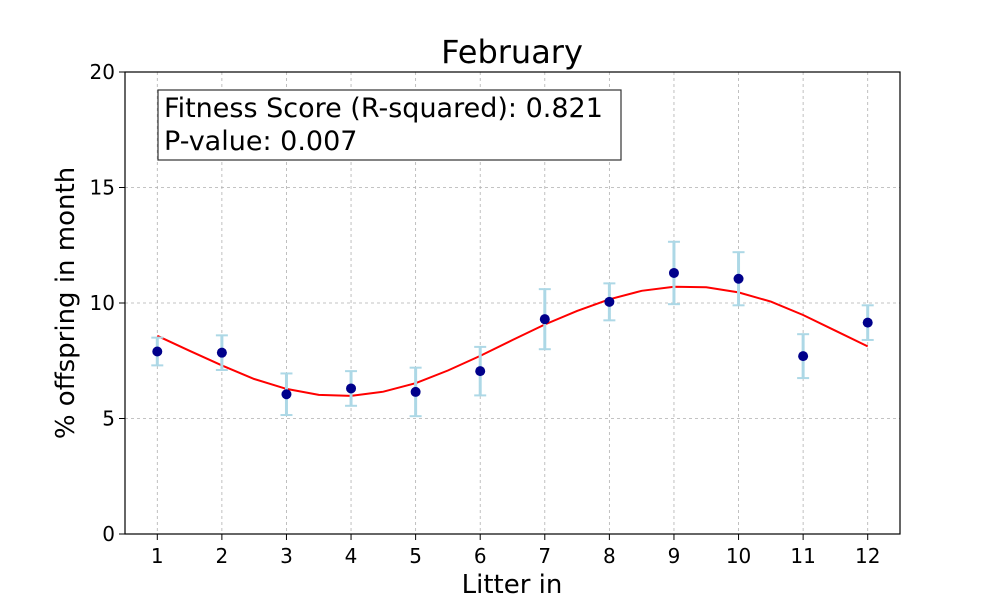 This screenshot has width=1000, height=600. I want to click on x-tick-label: 2, so click(222, 556).